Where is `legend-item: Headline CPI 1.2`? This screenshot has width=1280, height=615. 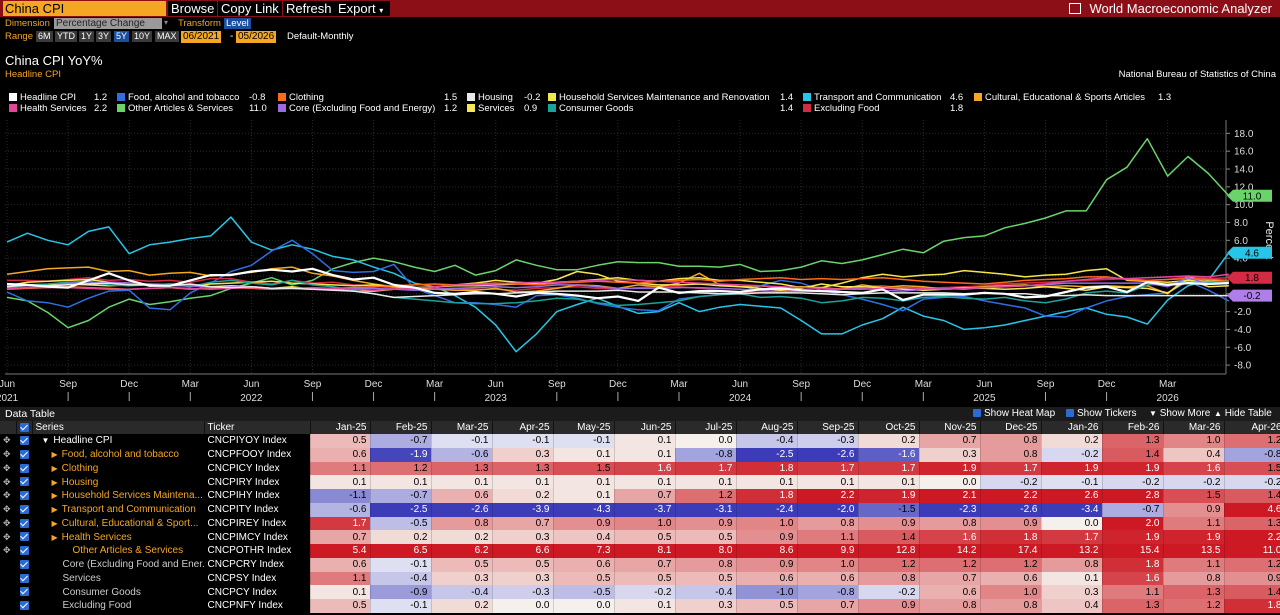
legend-item: Headline CPI 1.2 is located at coordinates (58, 97).